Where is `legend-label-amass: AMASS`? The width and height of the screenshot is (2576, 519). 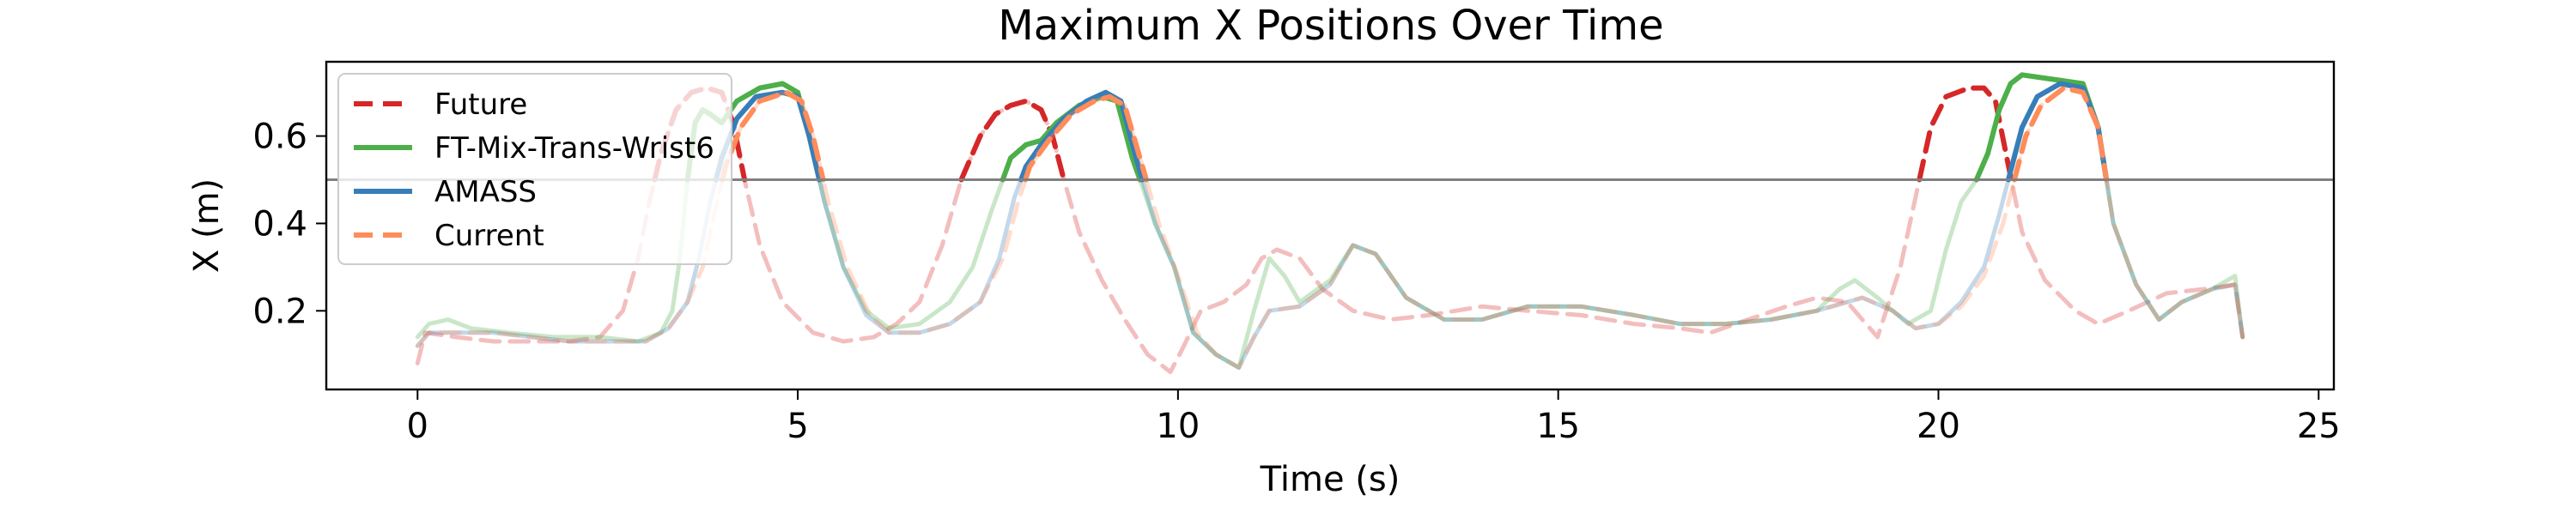 legend-label-amass: AMASS is located at coordinates (486, 192).